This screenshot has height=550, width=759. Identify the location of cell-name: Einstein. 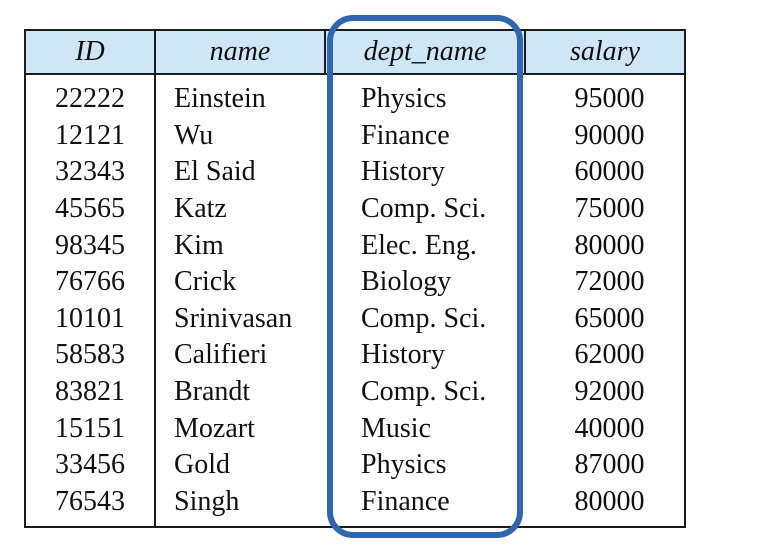
(220, 99).